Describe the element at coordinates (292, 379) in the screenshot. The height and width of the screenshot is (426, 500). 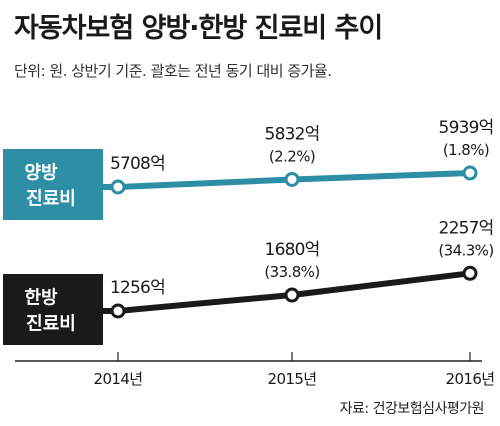
I see `x-tick-label: 2015년` at that location.